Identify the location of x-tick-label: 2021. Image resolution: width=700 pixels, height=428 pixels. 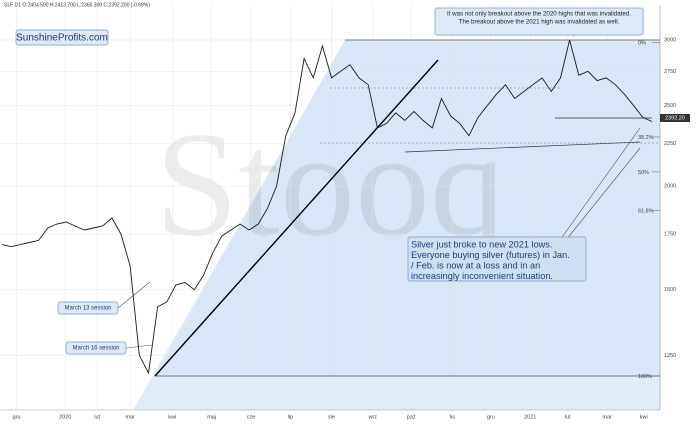
(530, 417).